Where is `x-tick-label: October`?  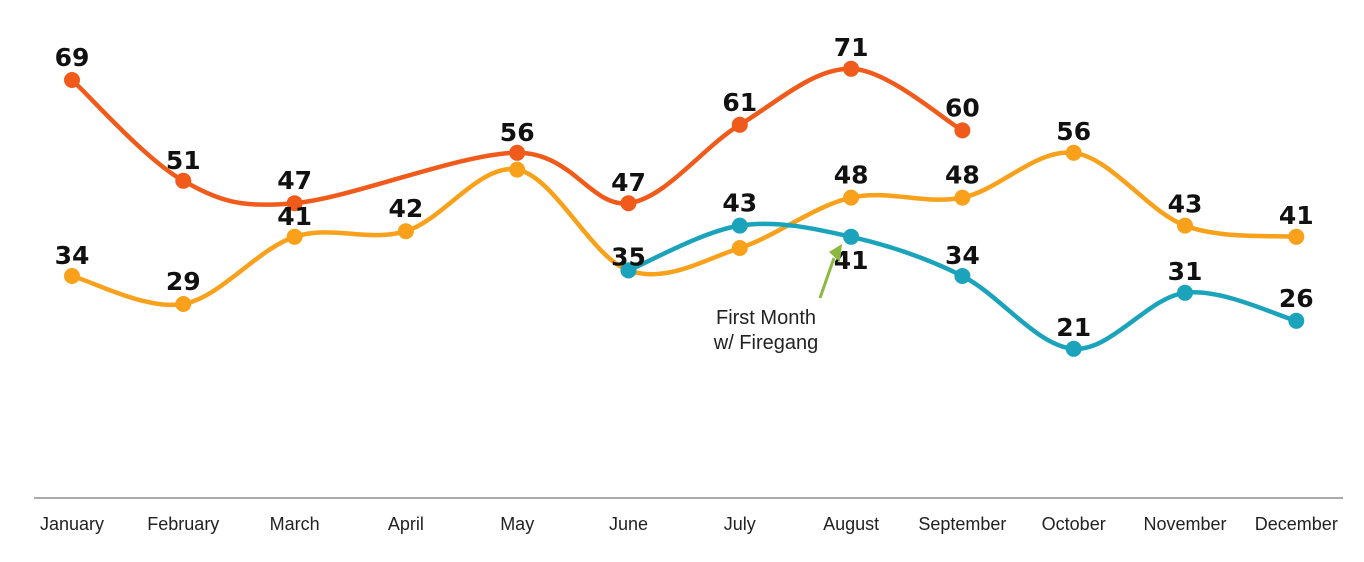 x-tick-label: October is located at coordinates (1074, 524).